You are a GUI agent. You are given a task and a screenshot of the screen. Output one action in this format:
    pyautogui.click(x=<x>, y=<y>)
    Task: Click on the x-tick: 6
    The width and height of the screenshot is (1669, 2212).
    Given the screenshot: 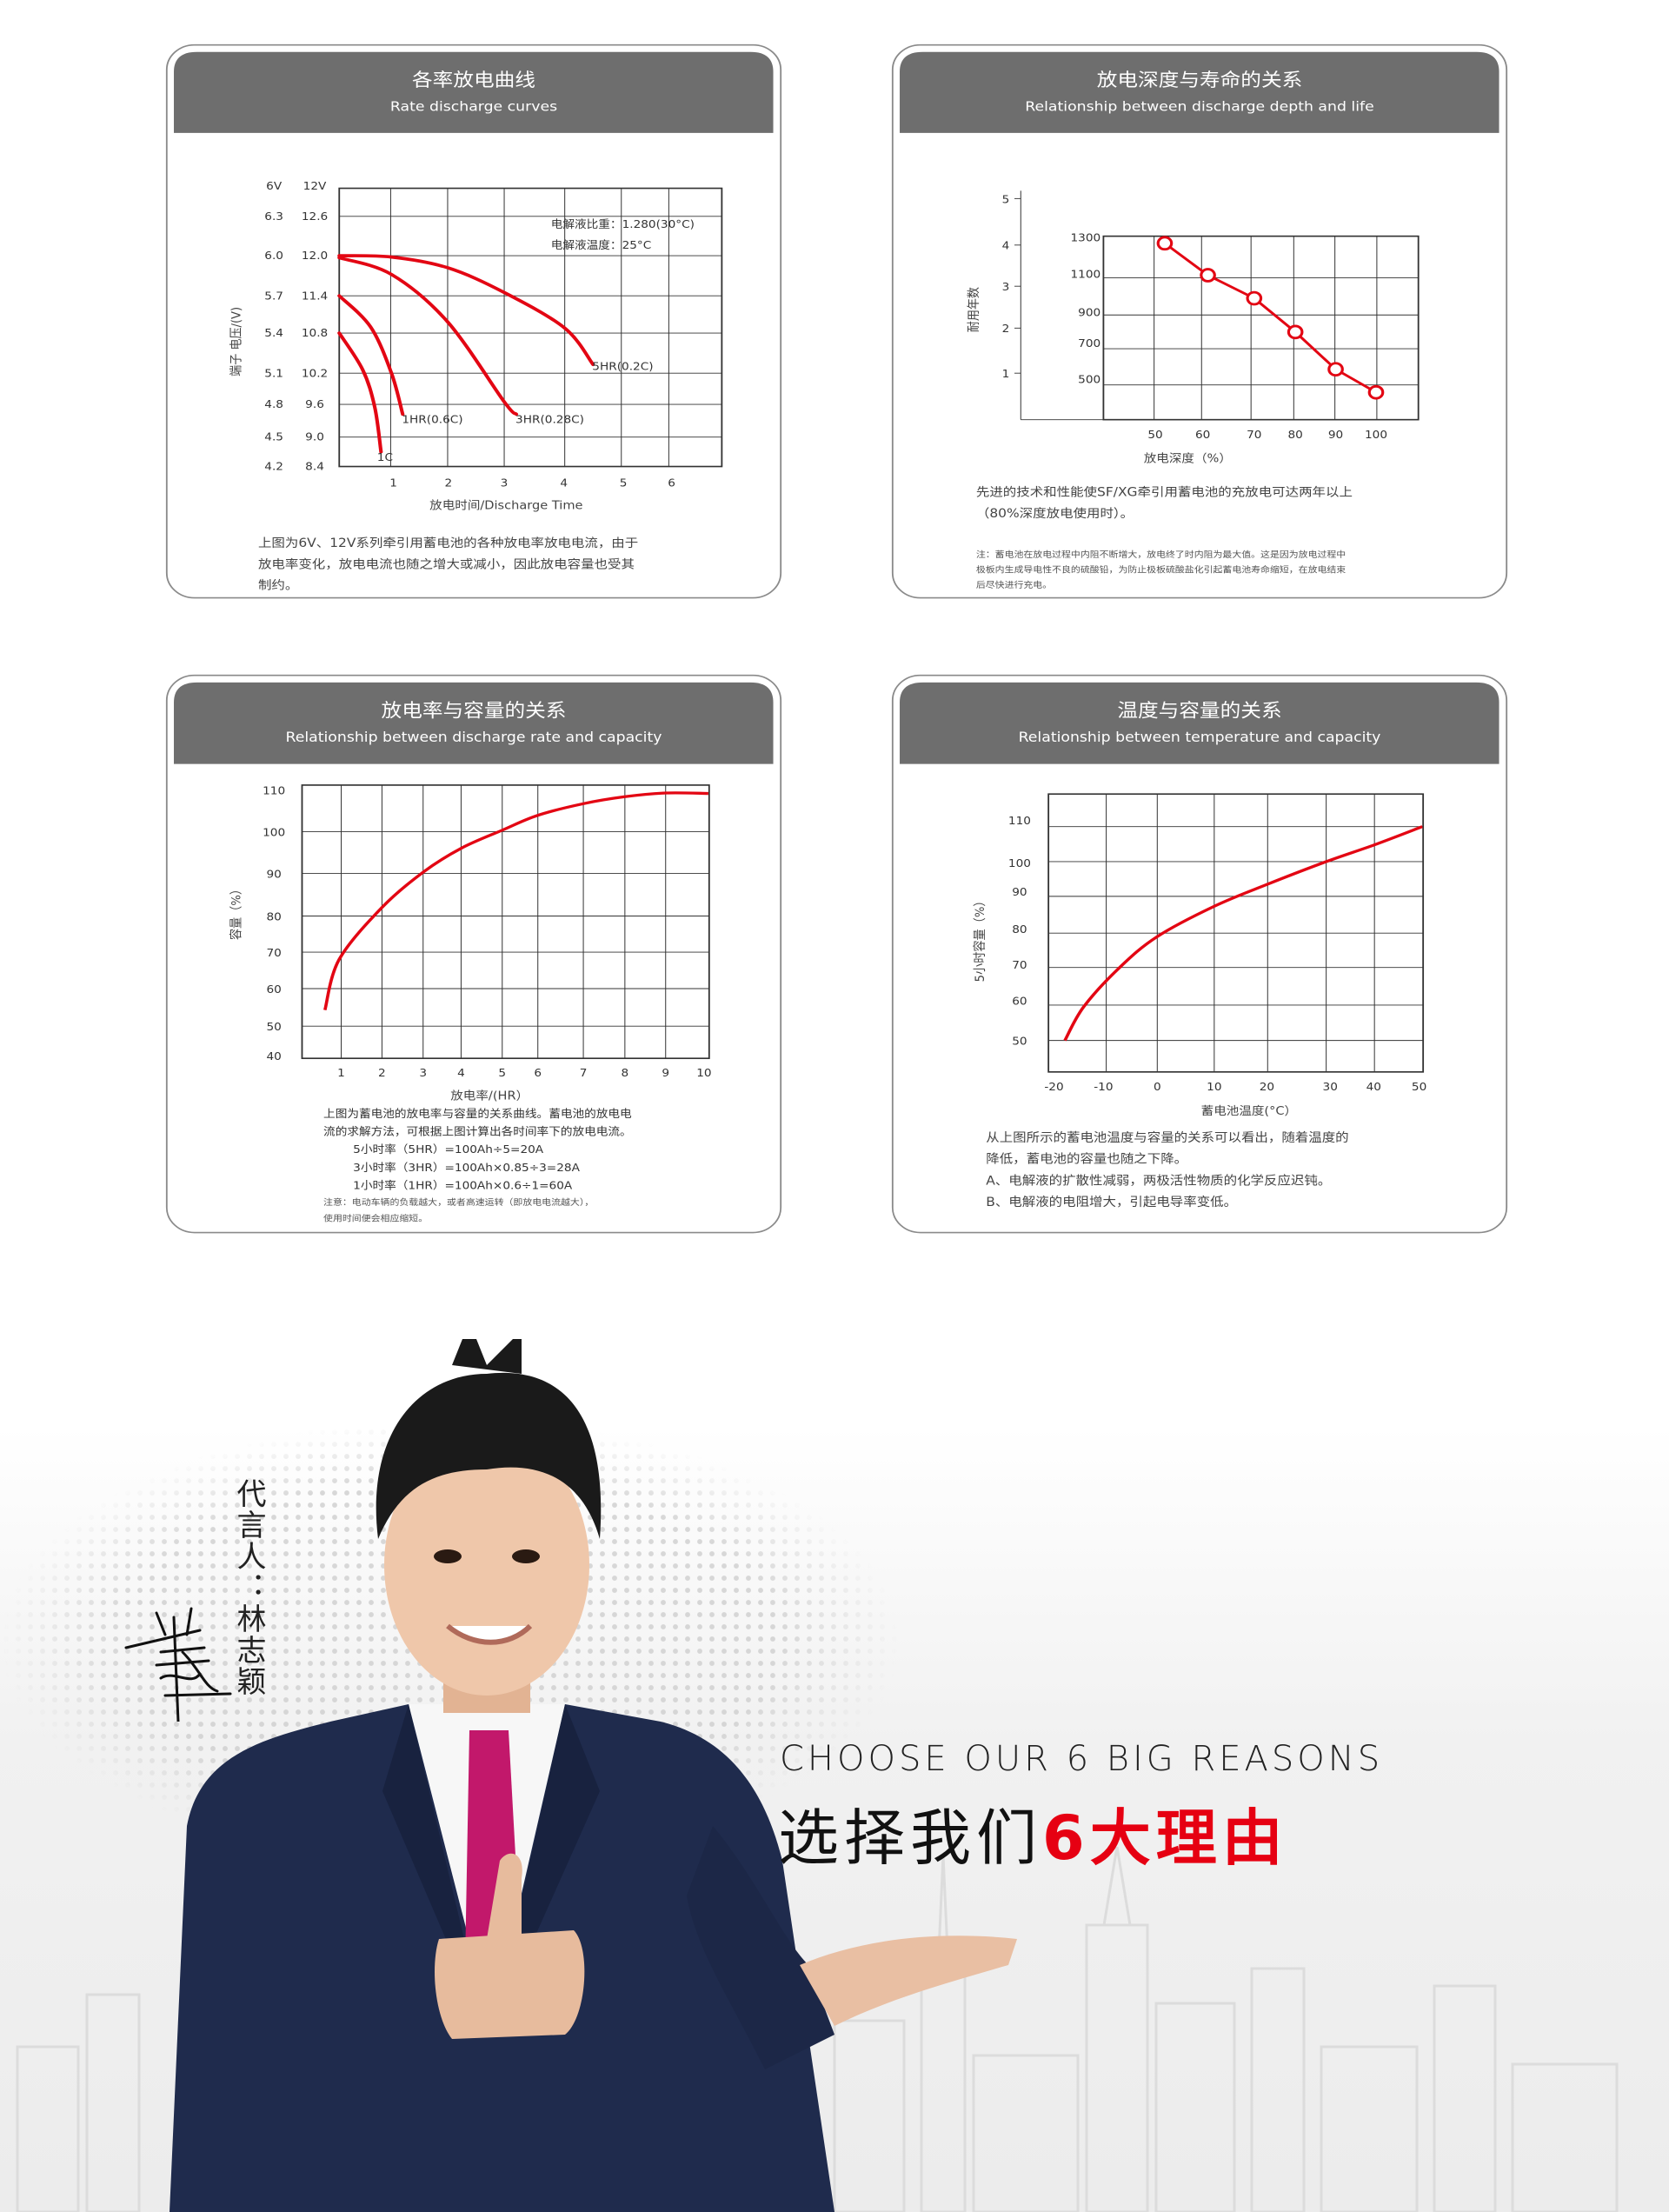 What is the action you would take?
    pyautogui.click(x=538, y=1073)
    